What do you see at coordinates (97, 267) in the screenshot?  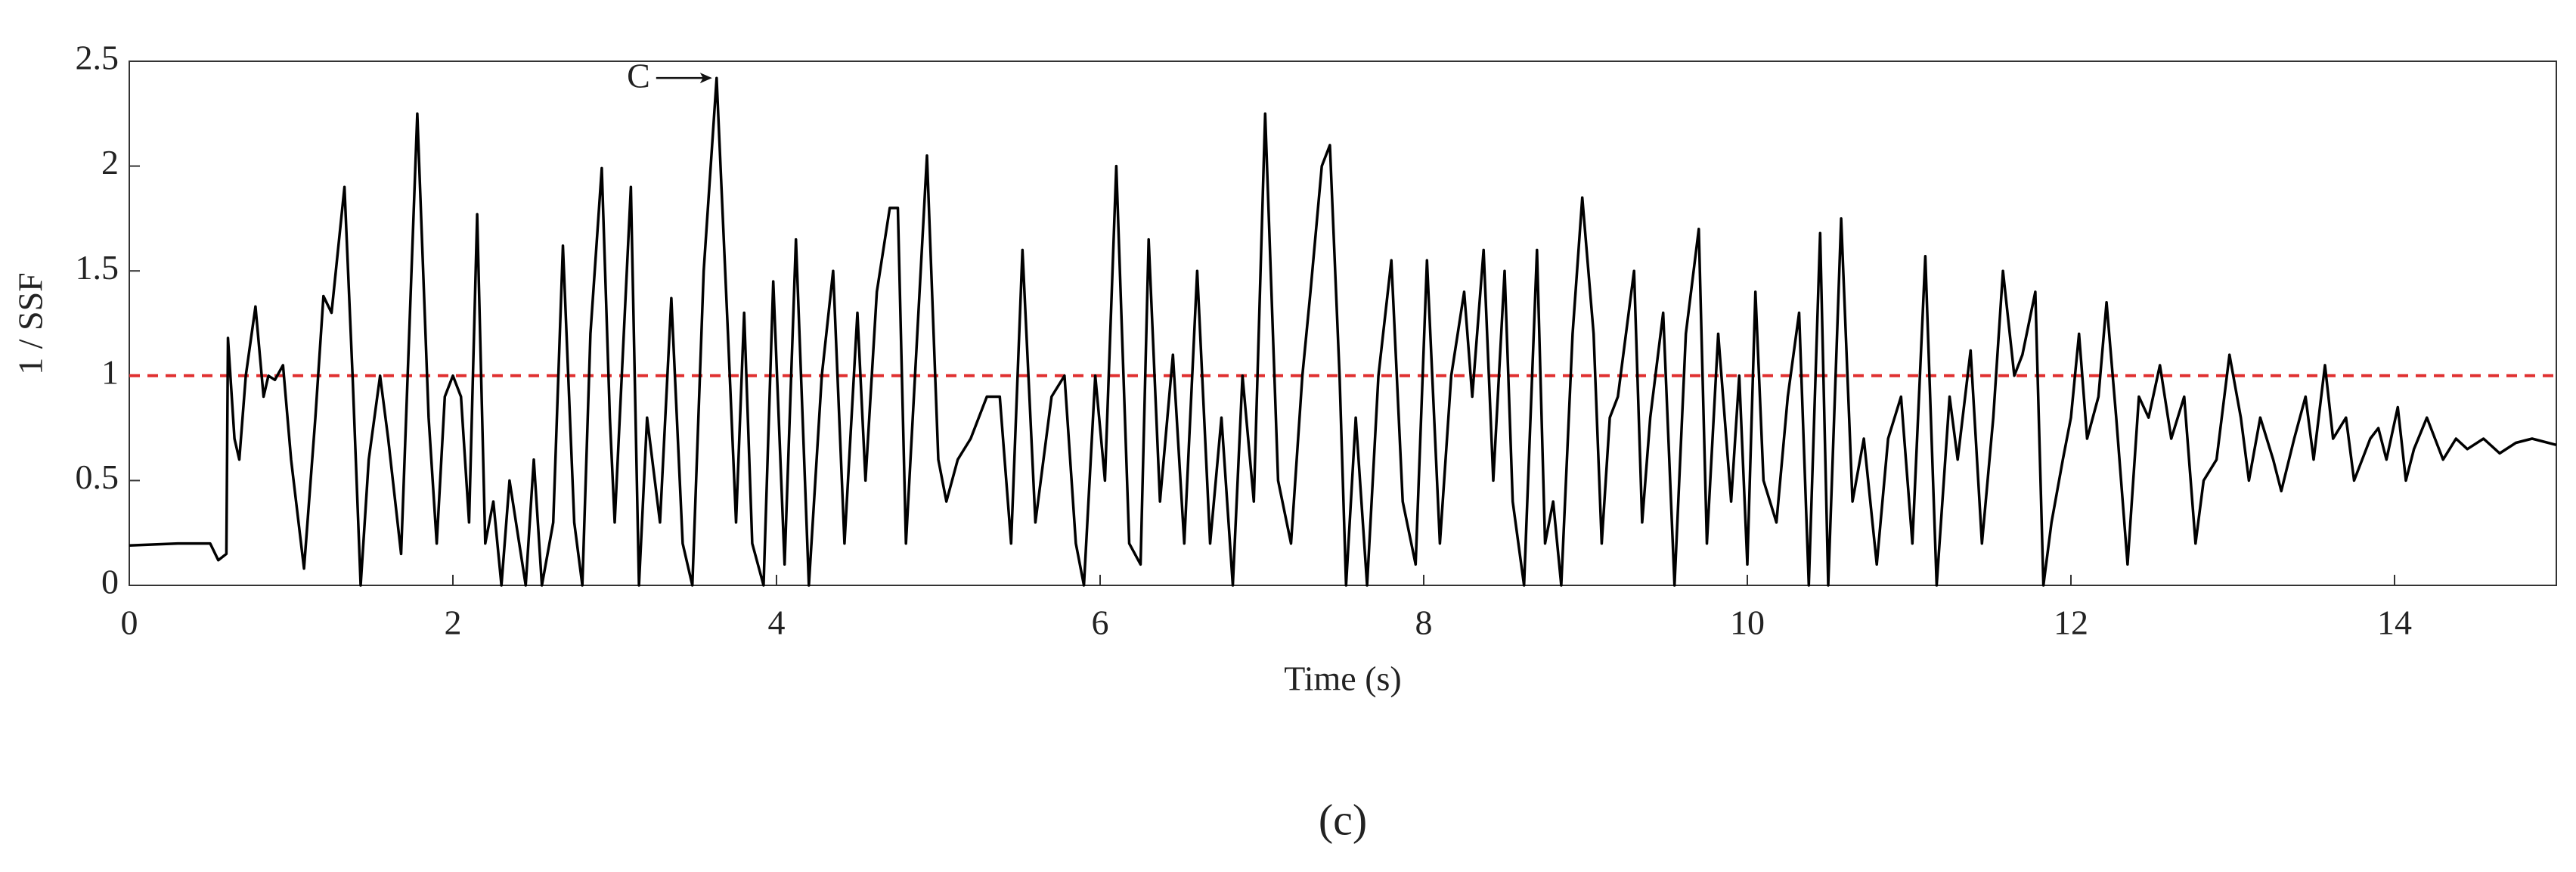 I see `y-tick-label: 1.5` at bounding box center [97, 267].